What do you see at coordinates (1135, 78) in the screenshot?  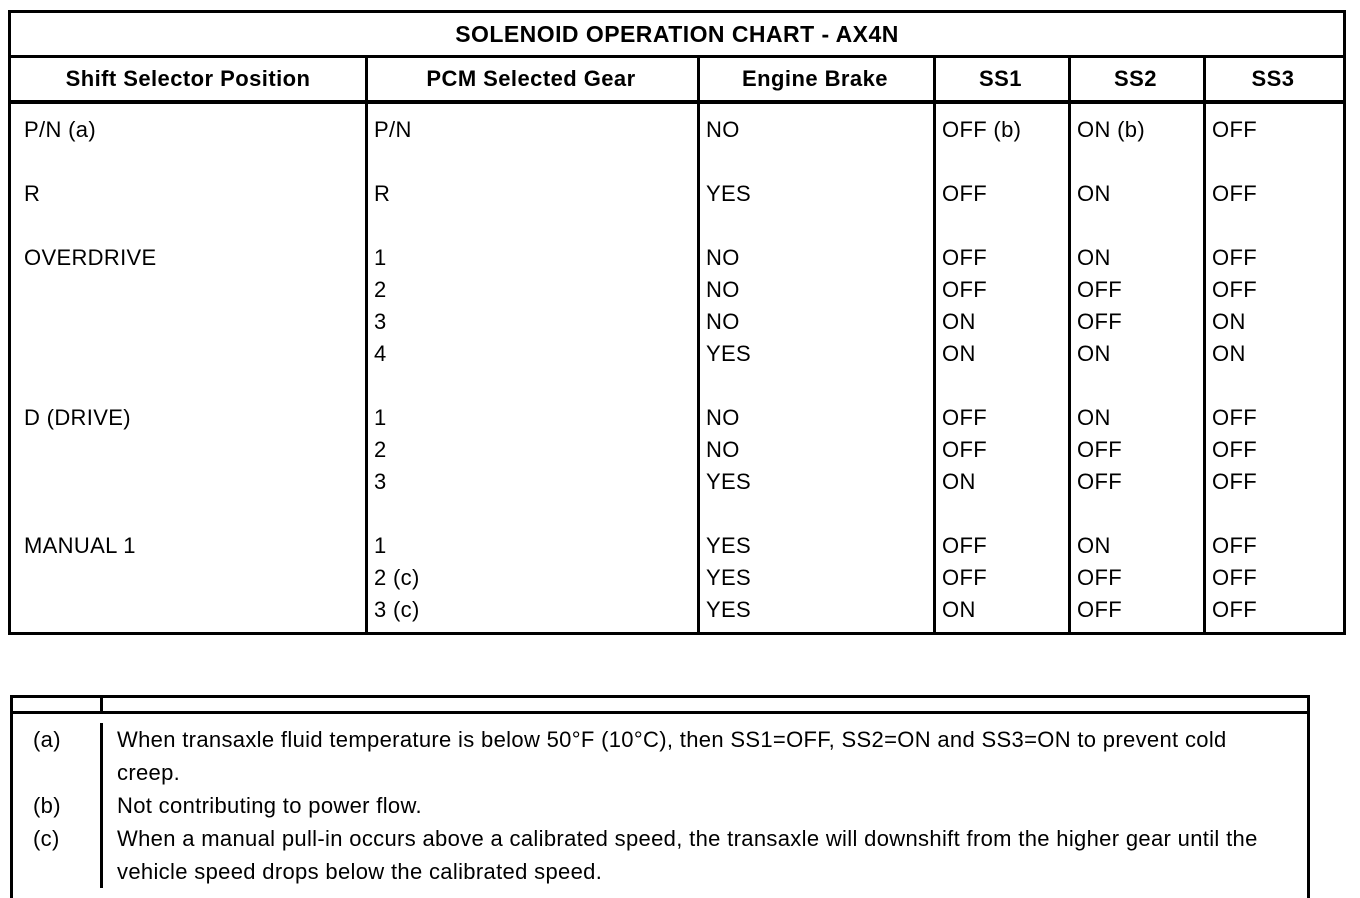 I see `header-ss2: SS2` at bounding box center [1135, 78].